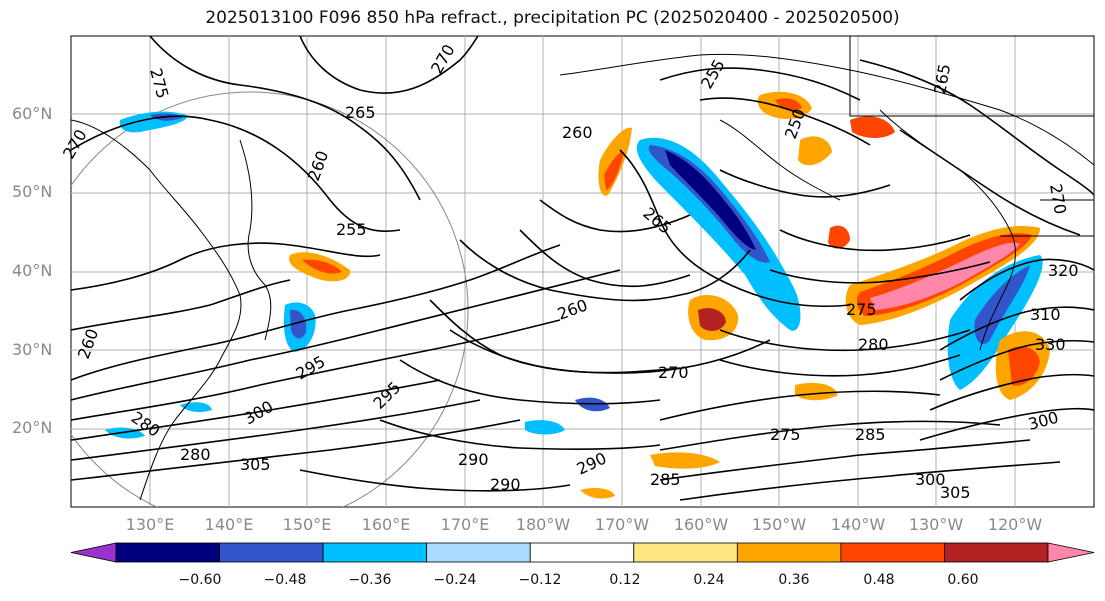 This screenshot has height=601, width=1105. I want to click on neg-band-alaska, so click(718, 234).